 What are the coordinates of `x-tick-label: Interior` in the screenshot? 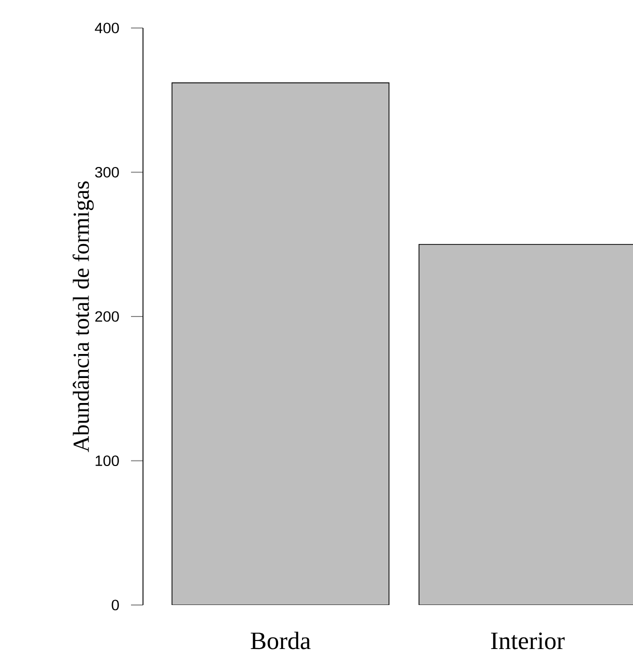 It's located at (528, 641).